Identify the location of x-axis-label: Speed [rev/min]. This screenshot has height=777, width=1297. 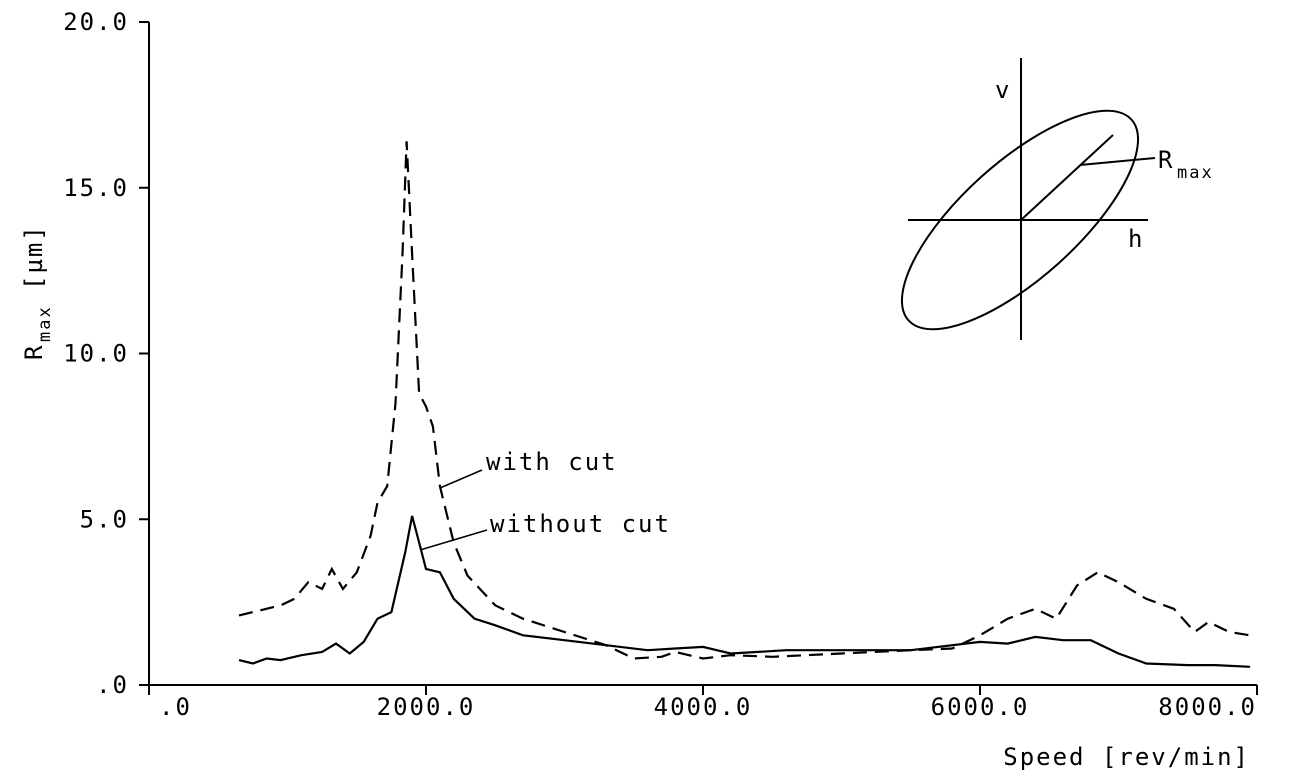
(1126, 757).